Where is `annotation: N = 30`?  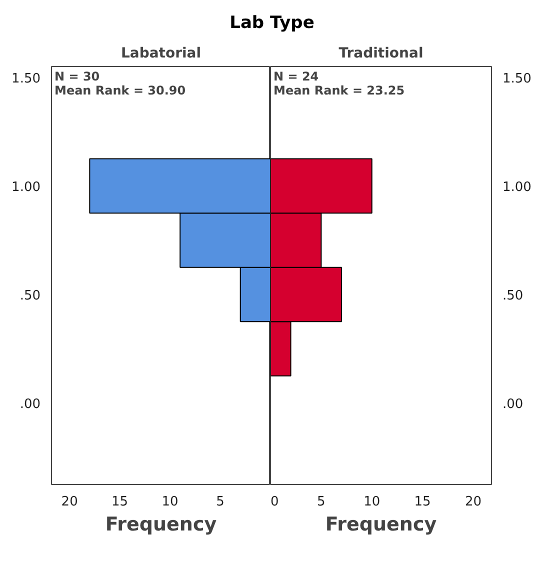
annotation: N = 30 is located at coordinates (77, 77).